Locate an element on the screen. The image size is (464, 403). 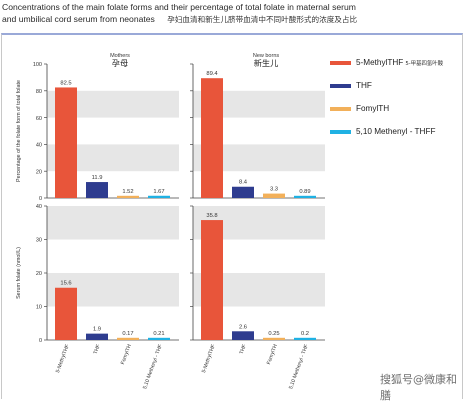
panel-3-bar-thf is located at coordinates (97, 336).